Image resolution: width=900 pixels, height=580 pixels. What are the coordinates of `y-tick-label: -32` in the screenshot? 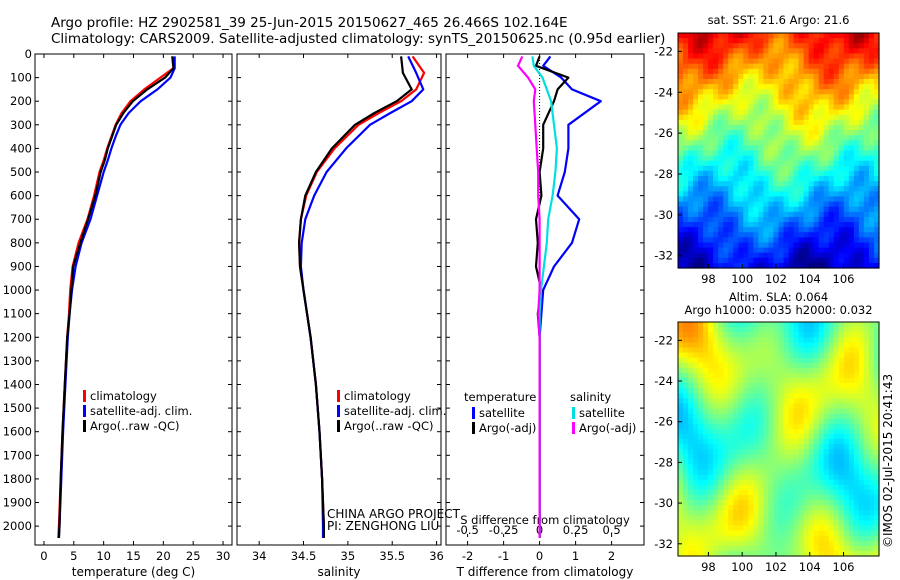 It's located at (663, 544).